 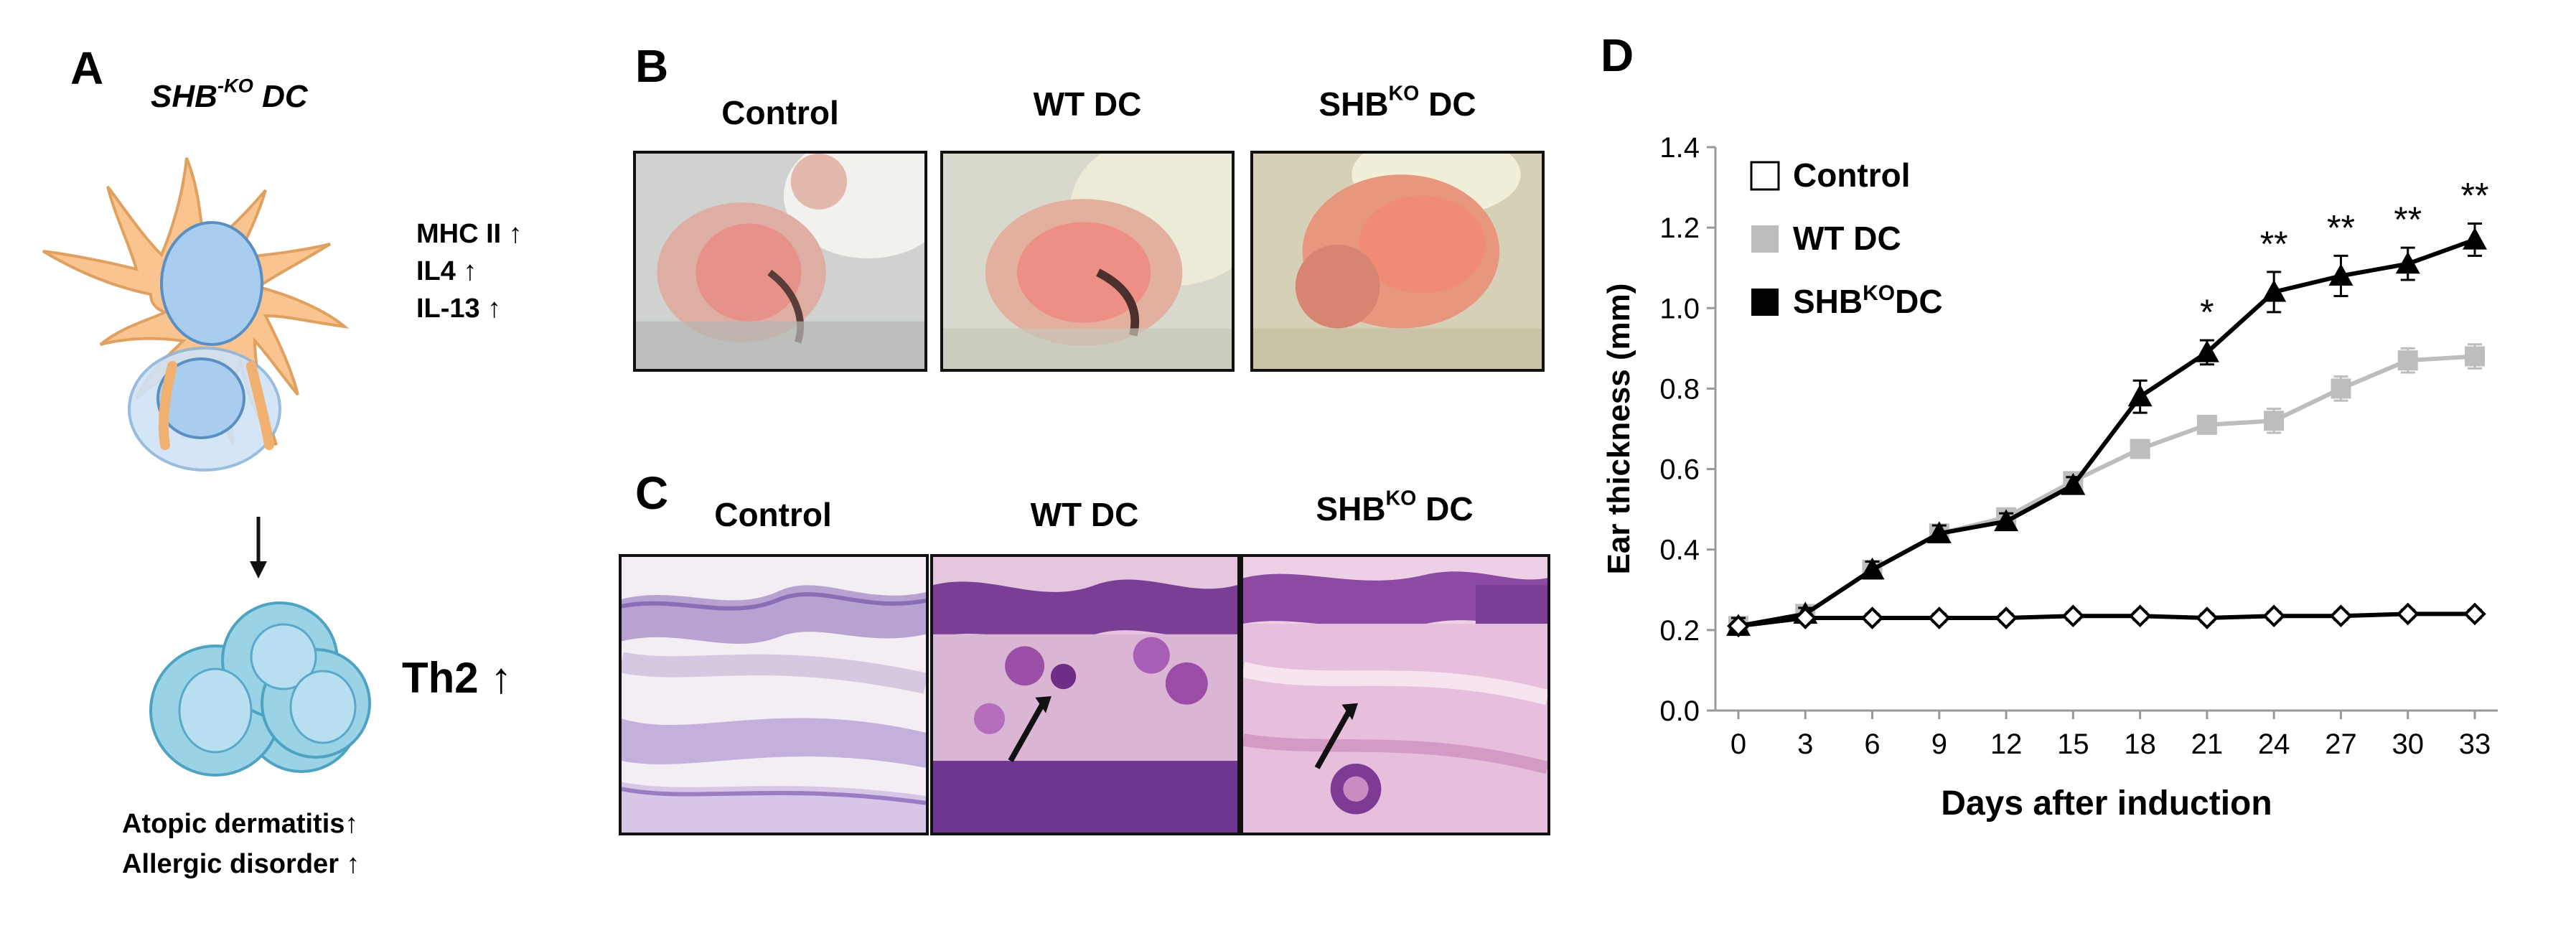 What do you see at coordinates (1084, 514) in the screenshot?
I see `panel-c-caption-wt: WT DC` at bounding box center [1084, 514].